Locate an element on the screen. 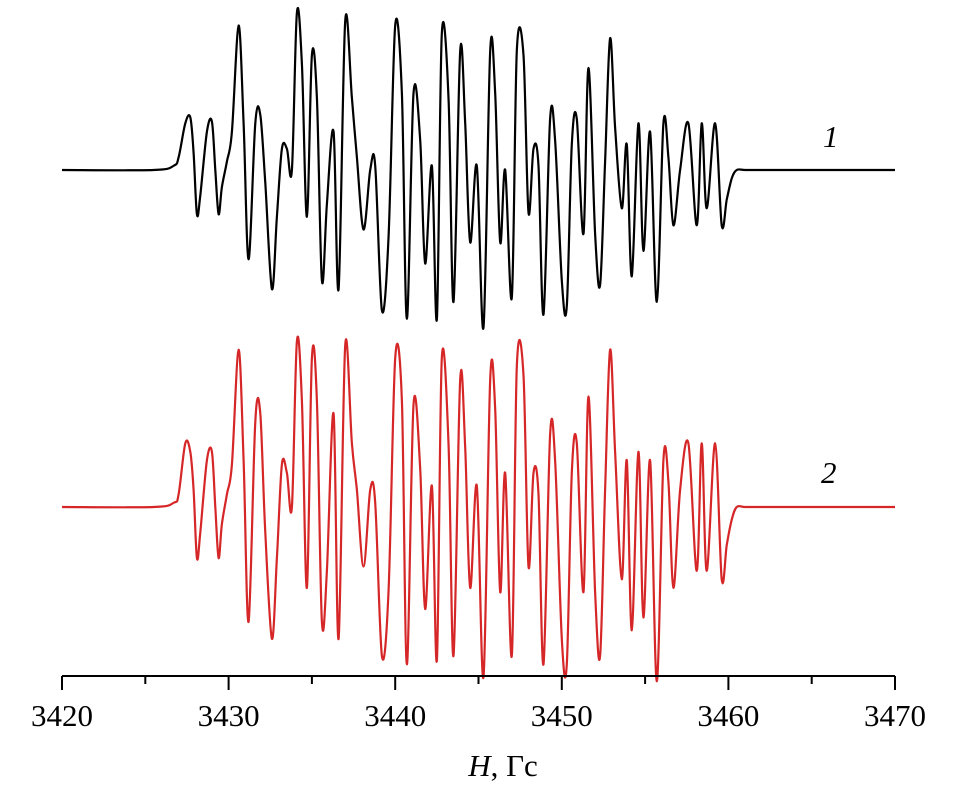 This screenshot has height=798, width=967. x-tick-label: 3430 is located at coordinates (229, 715).